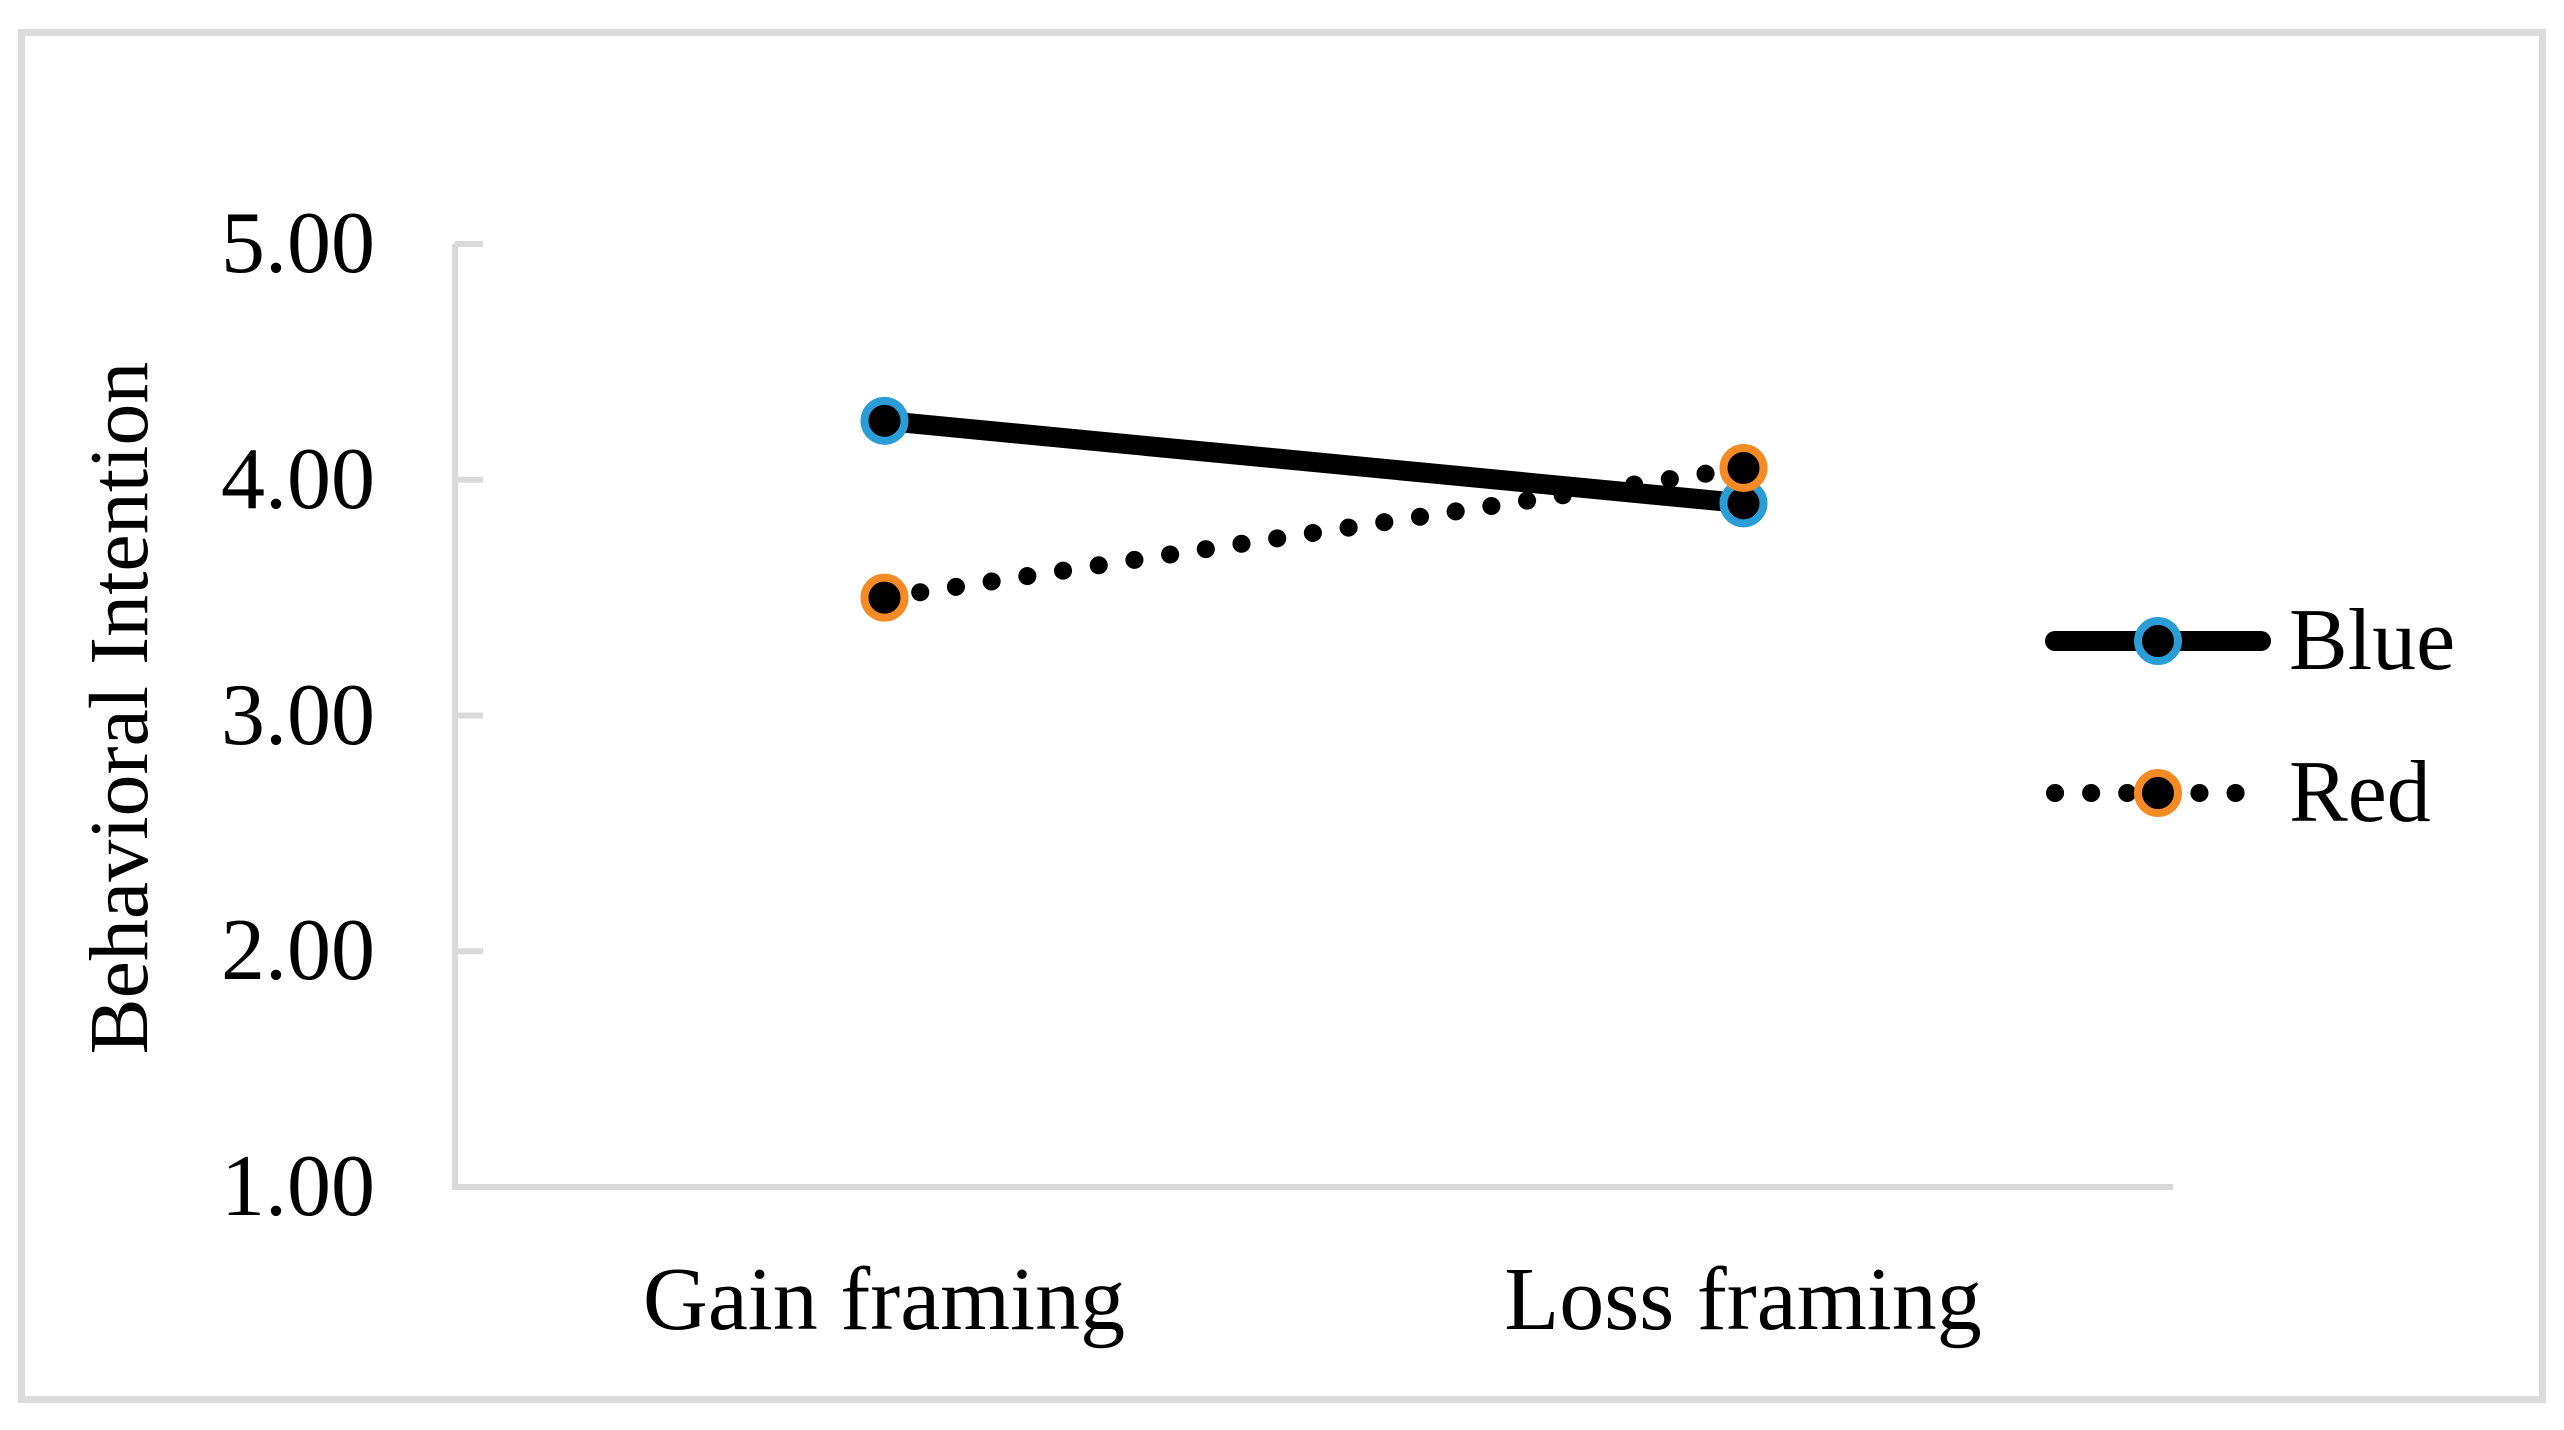 This screenshot has width=2564, height=1430. What do you see at coordinates (884, 597) in the screenshot?
I see `data-point-red-gain` at bounding box center [884, 597].